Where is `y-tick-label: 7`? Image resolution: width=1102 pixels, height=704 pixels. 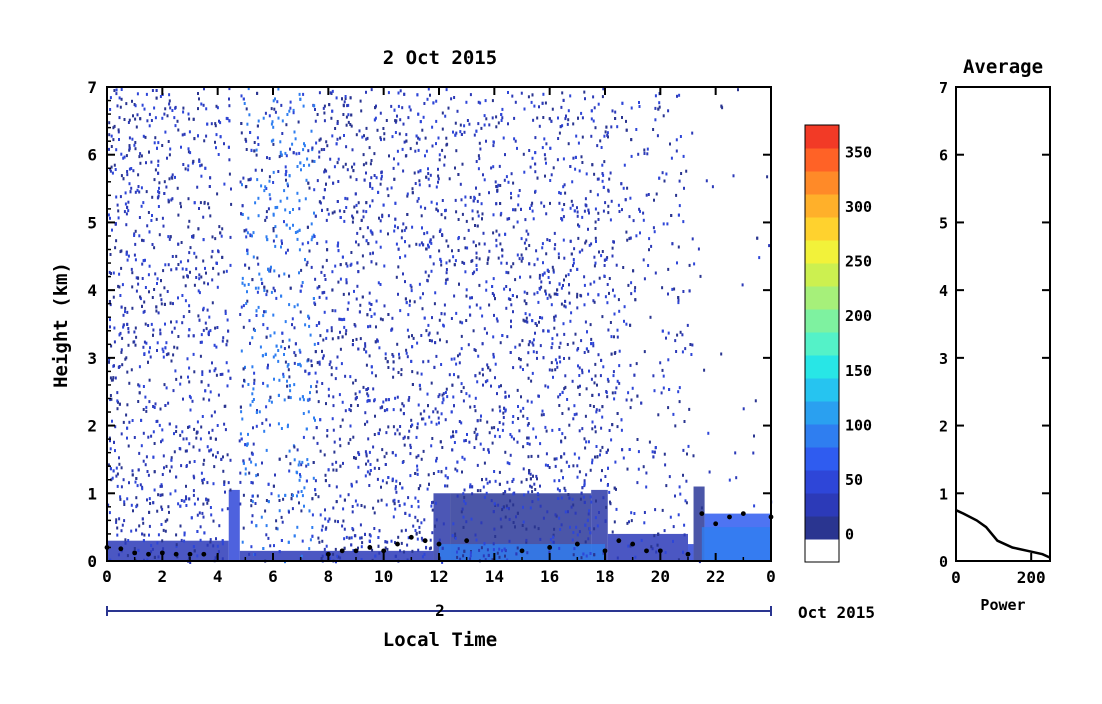
y-tick-label: 7 is located at coordinates (92, 87).